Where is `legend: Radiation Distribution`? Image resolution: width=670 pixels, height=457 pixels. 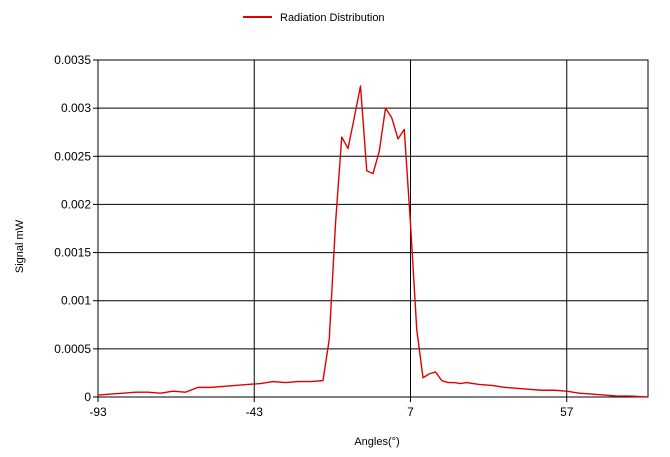 legend: Radiation Distribution is located at coordinates (314, 18).